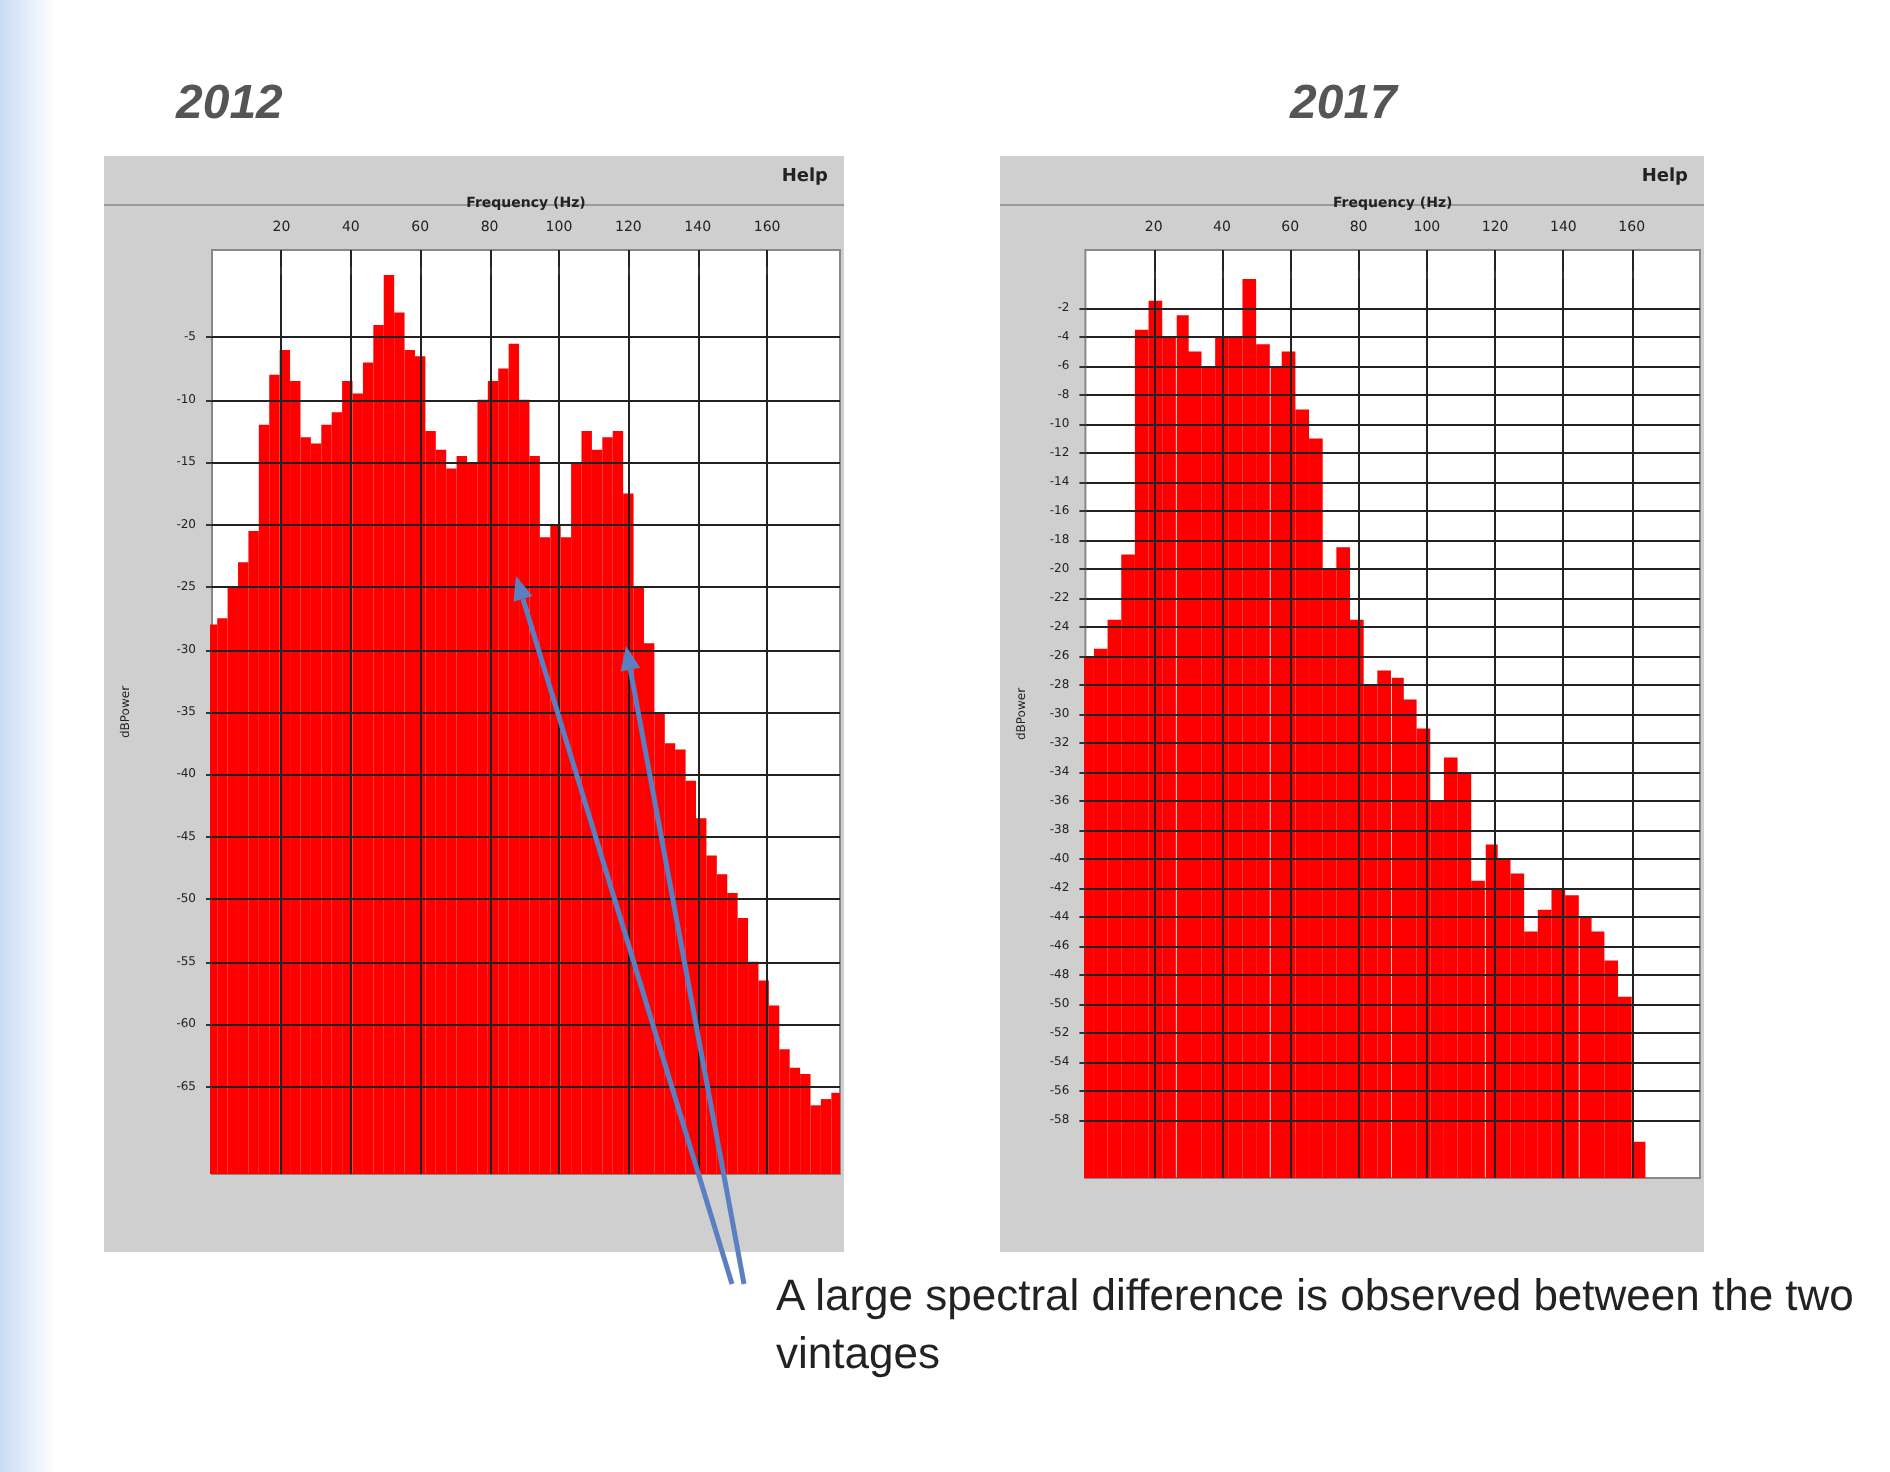 Image resolution: width=1890 pixels, height=1472 pixels. Describe the element at coordinates (229, 104) in the screenshot. I see `chart-title: 2012` at that location.